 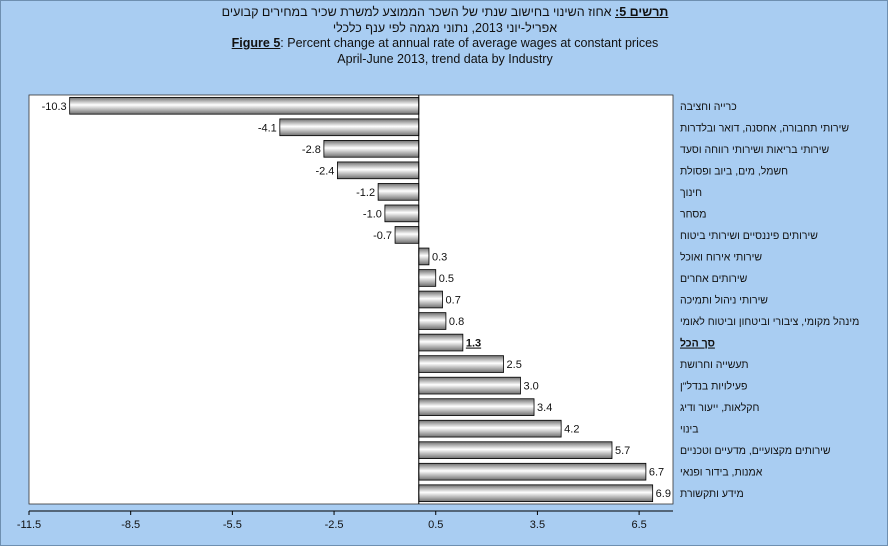 What do you see at coordinates (544, 408) in the screenshot?
I see `value-label: 3.4` at bounding box center [544, 408].